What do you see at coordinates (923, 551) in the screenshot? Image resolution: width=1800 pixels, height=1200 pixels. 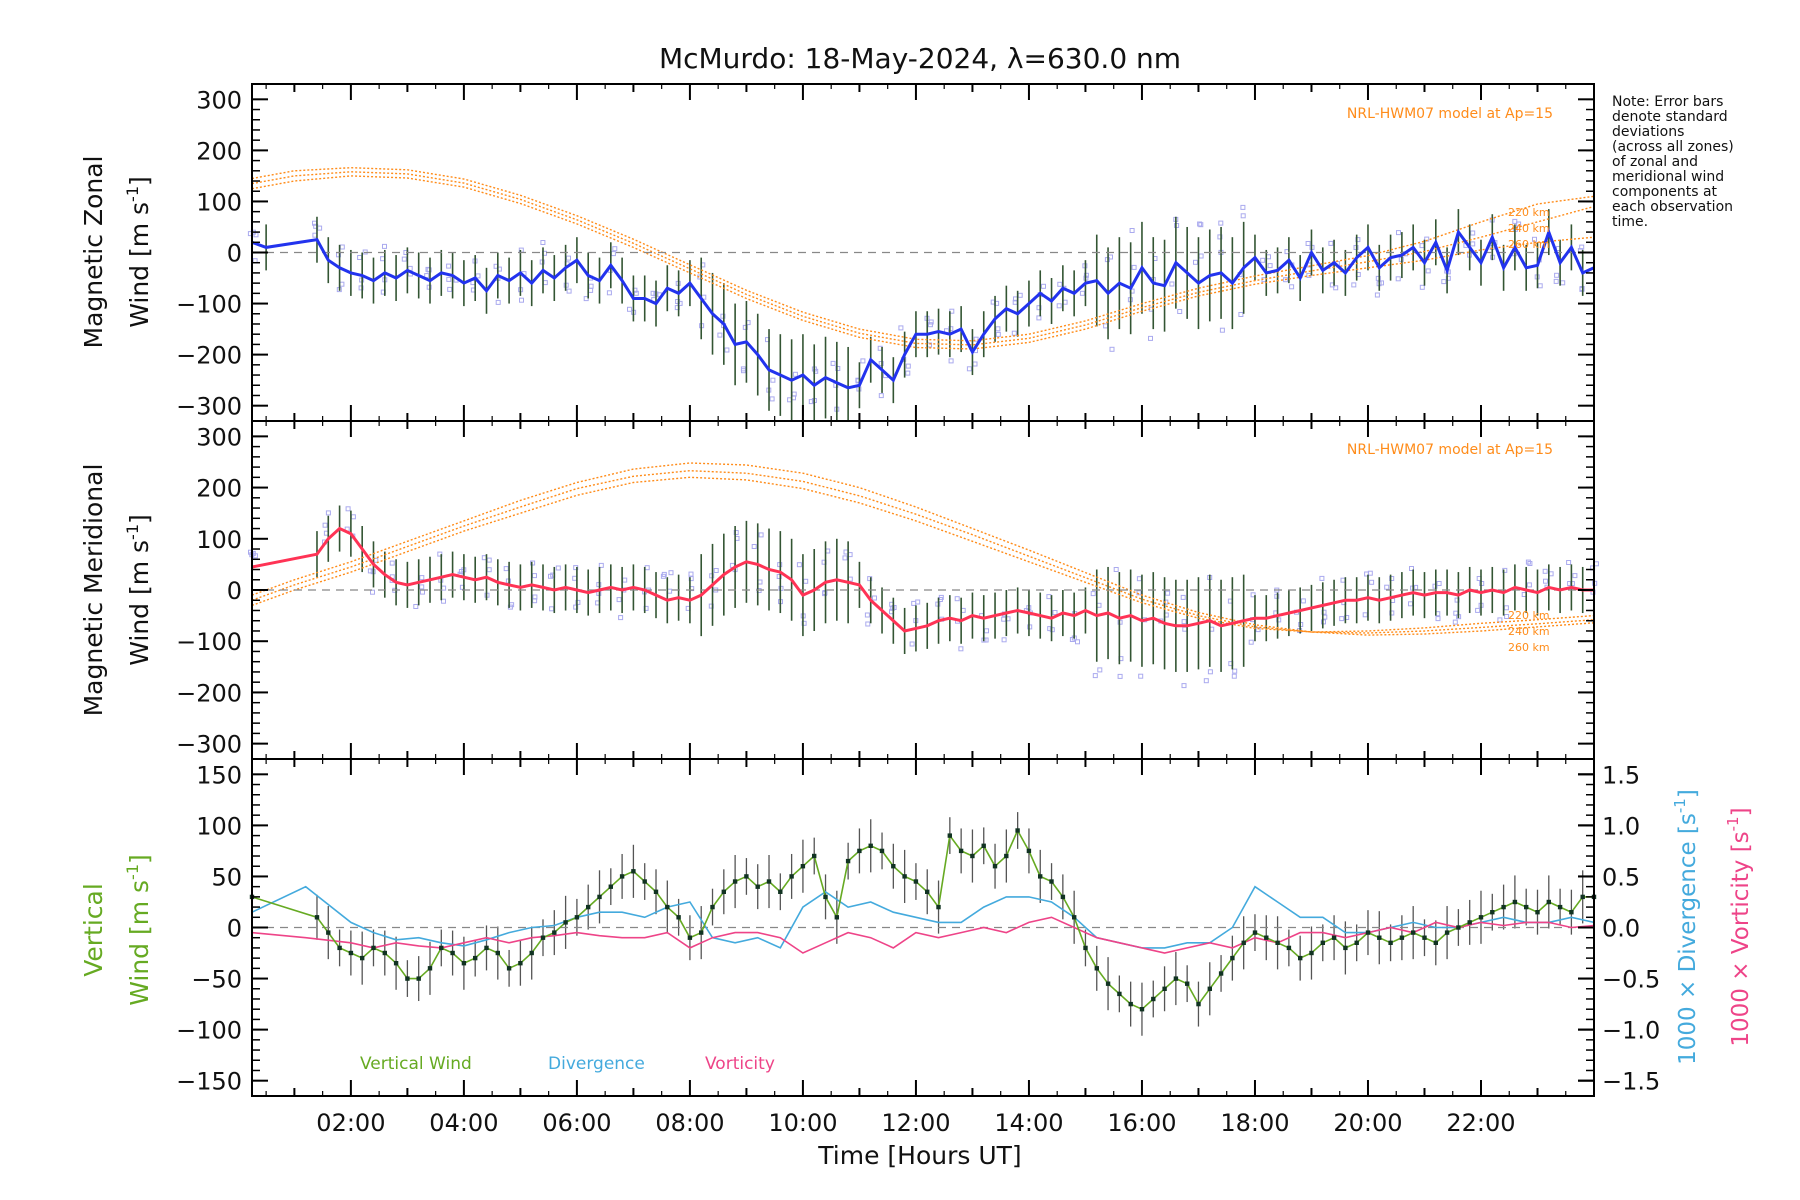 I see `model-curve` at bounding box center [923, 551].